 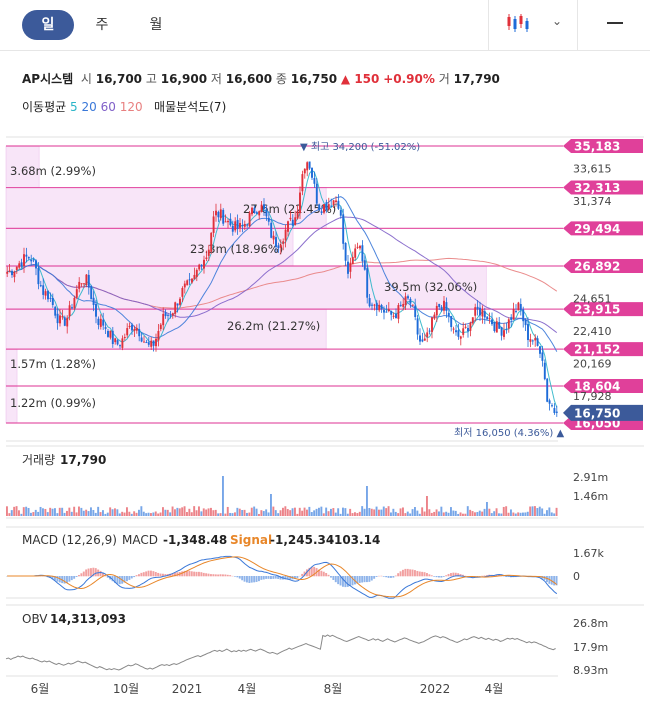 What do you see at coordinates (48, 25) in the screenshot?
I see `tab-day: 일` at bounding box center [48, 25].